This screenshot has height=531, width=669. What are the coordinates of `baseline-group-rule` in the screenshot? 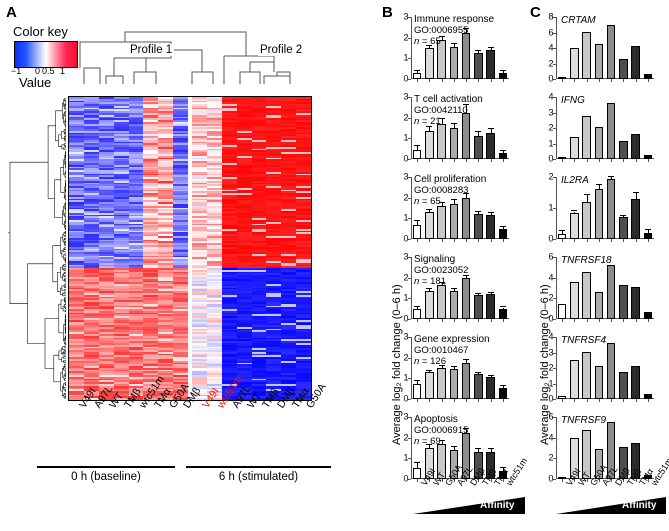 It's located at (106, 467).